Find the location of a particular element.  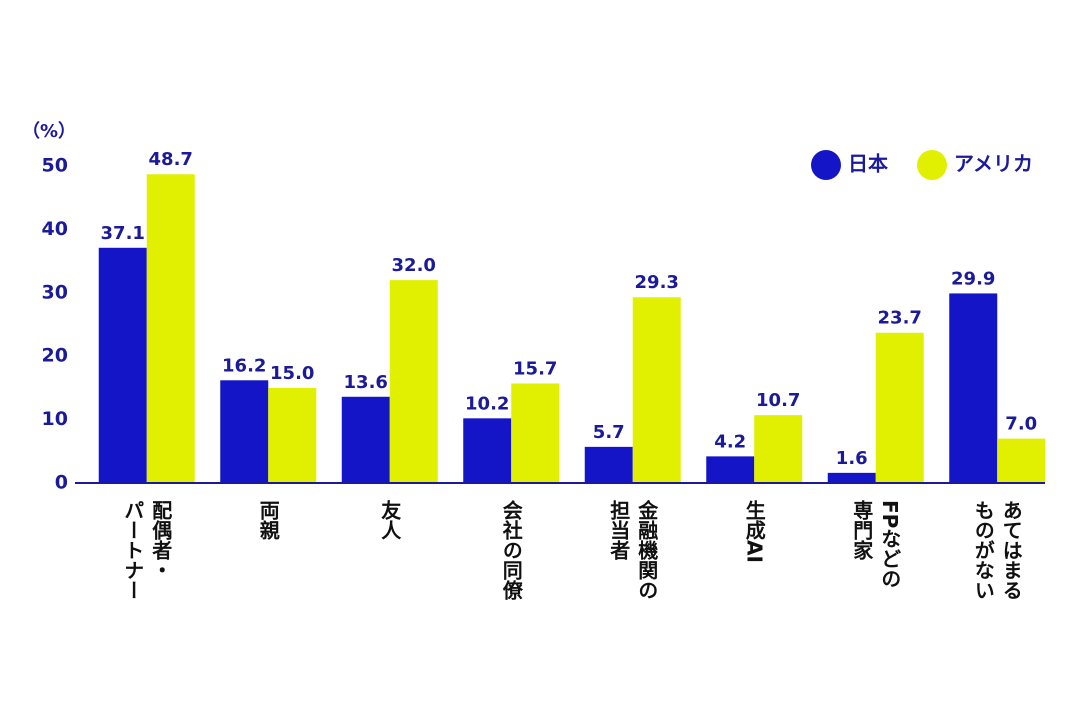

y-tick-label: 50 is located at coordinates (55, 166).